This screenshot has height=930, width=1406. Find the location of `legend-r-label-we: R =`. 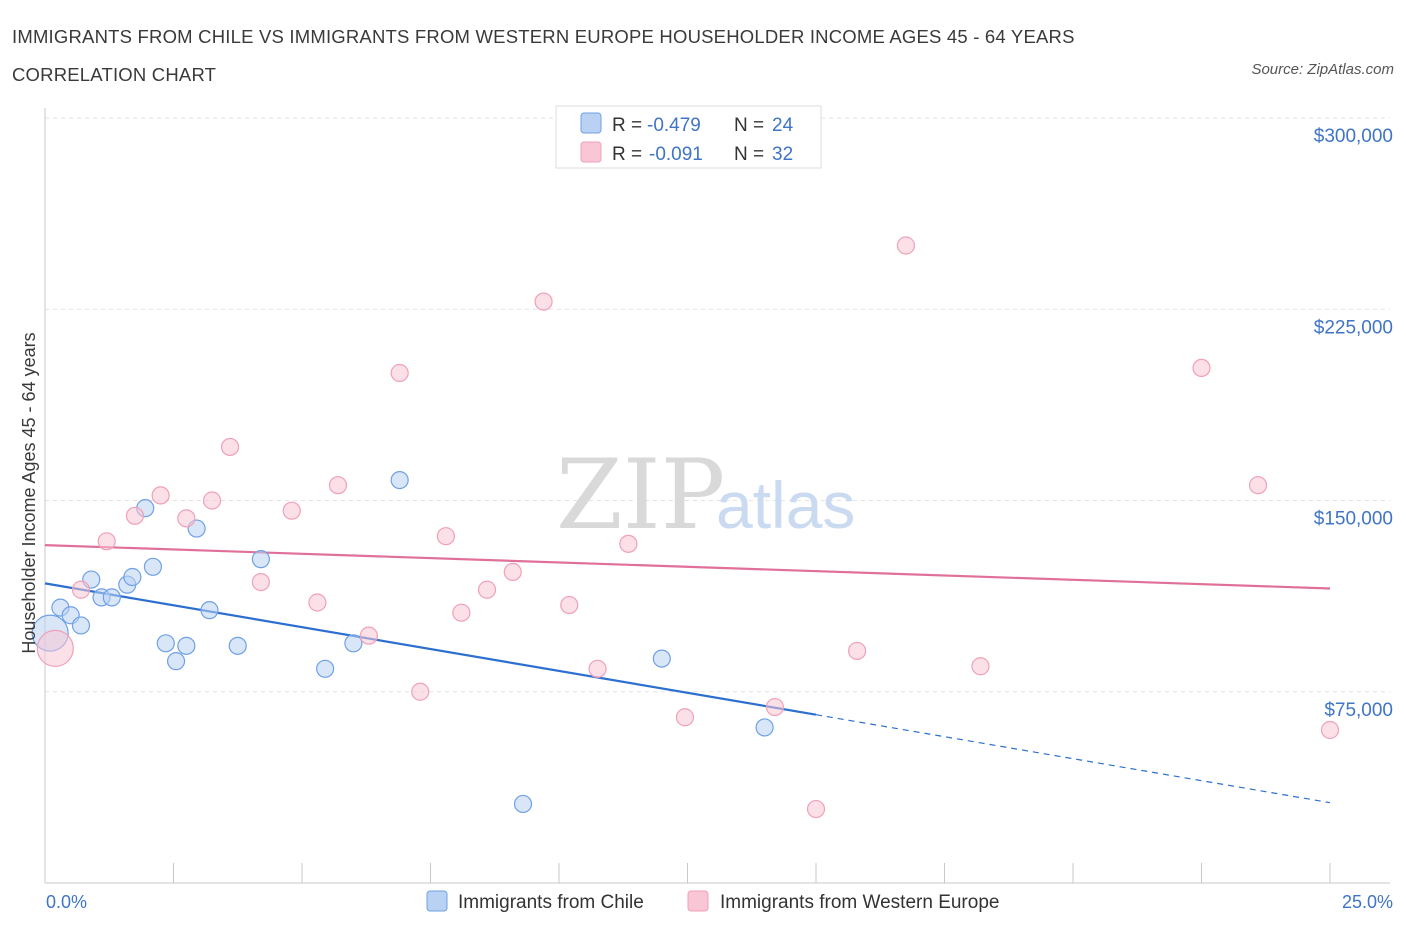

legend-r-label-we: R = is located at coordinates (627, 154).